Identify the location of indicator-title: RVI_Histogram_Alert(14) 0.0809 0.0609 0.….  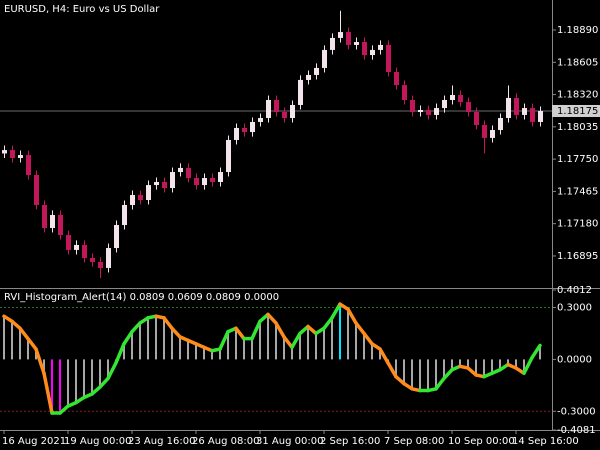
(141, 297).